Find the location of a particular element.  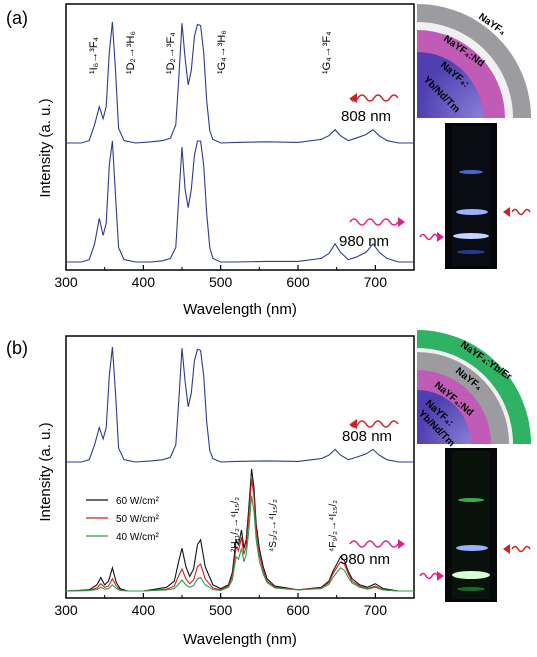

panel-b-ylabel: Intensity (a. u.) is located at coordinates (45, 471).